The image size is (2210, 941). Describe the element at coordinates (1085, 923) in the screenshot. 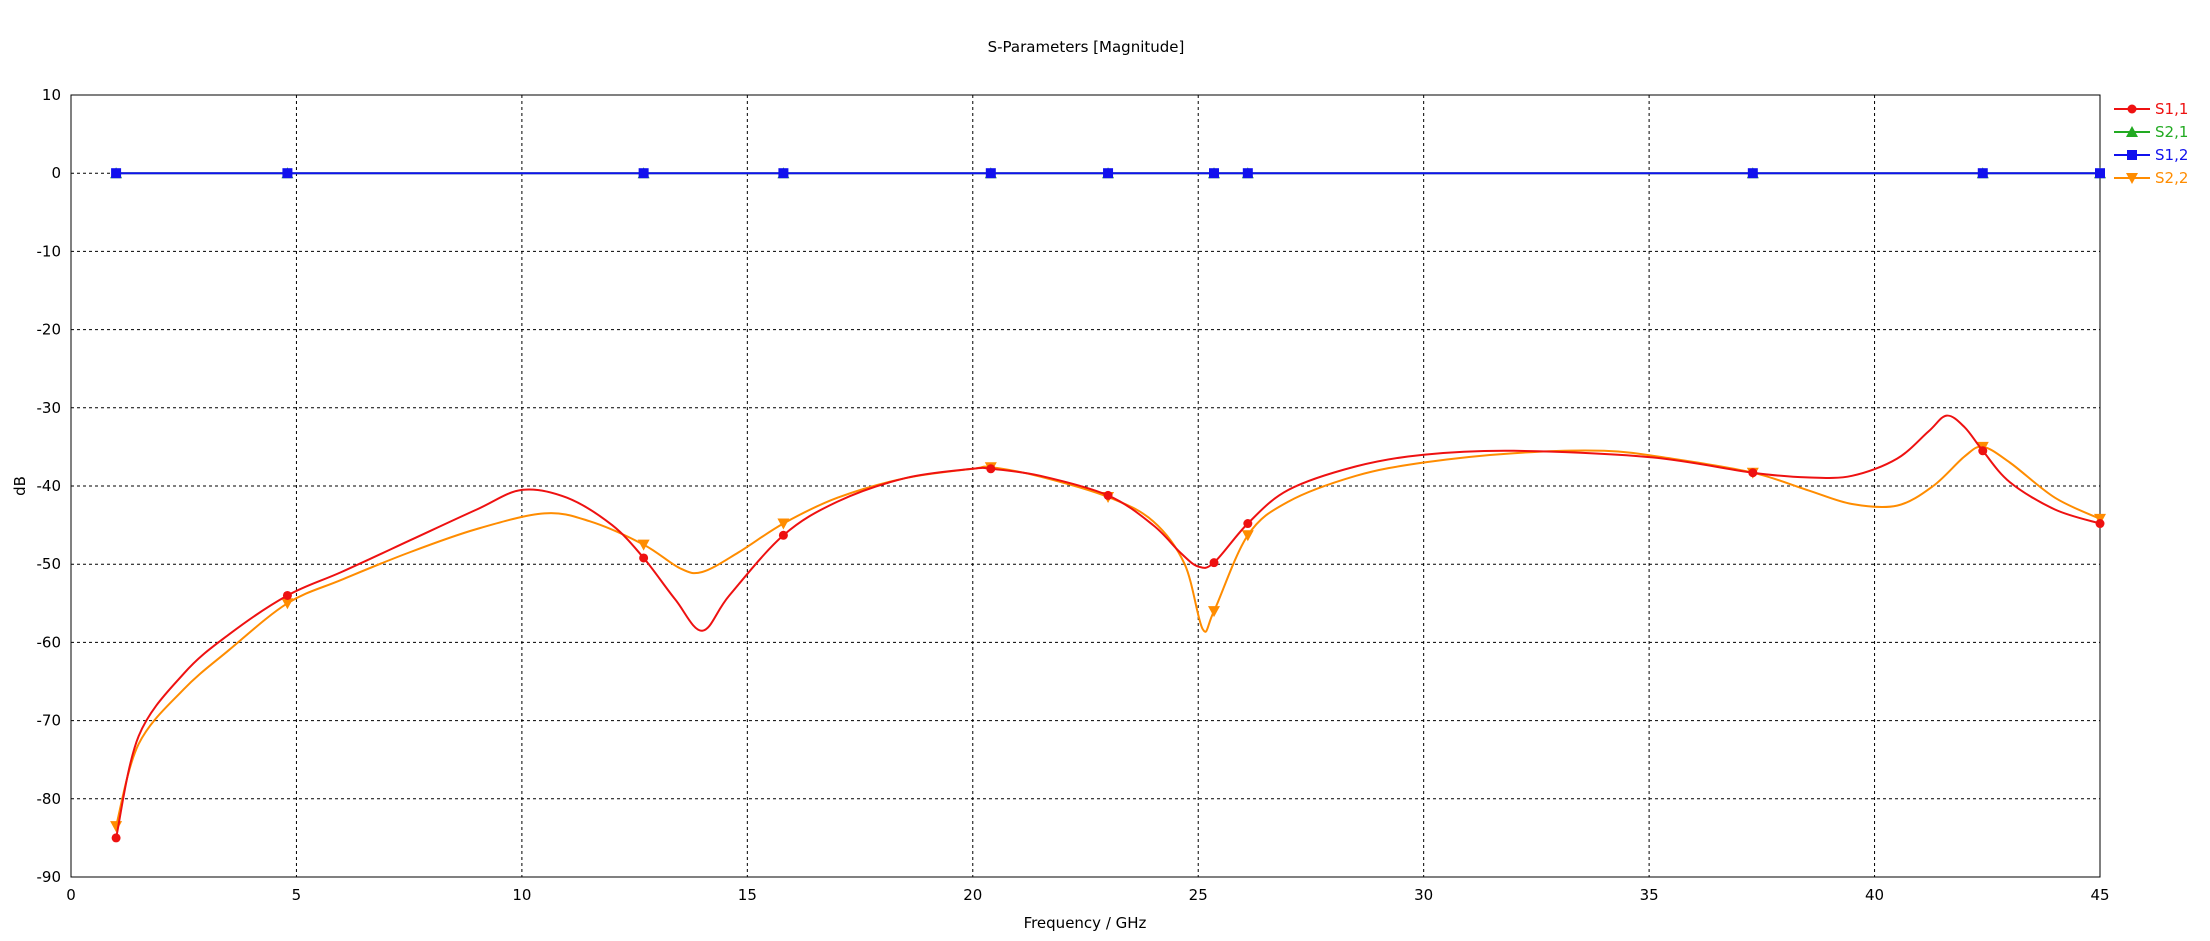

I see `x-axis-label: Frequency / GHz` at that location.